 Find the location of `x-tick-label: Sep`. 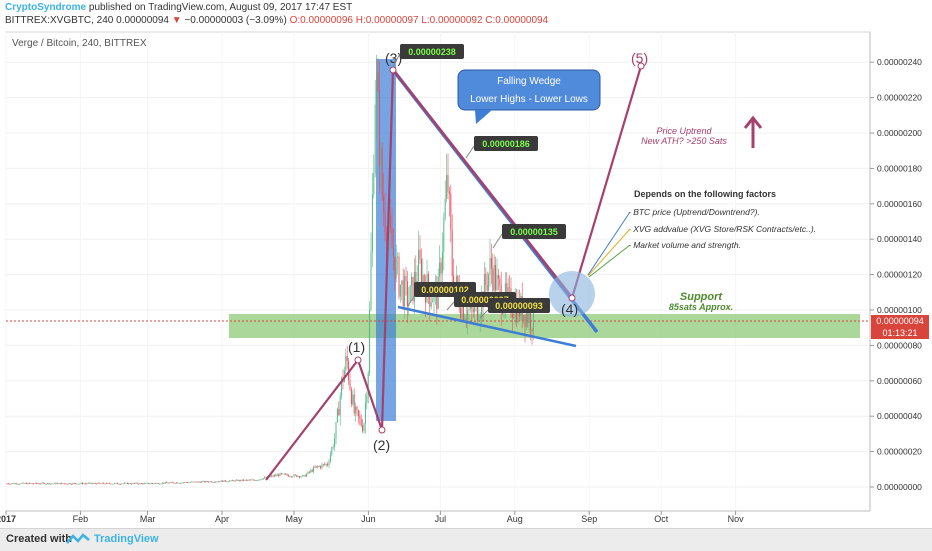

x-tick-label: Sep is located at coordinates (589, 519).